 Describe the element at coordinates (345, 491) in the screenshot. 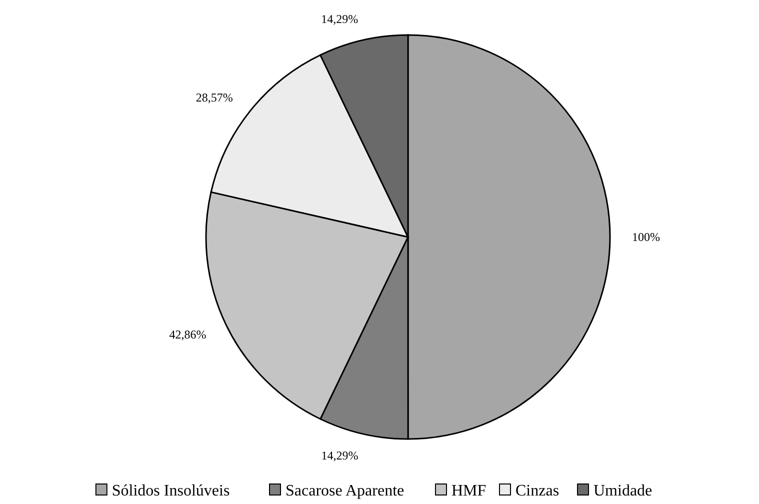

I see `legend-label: Sacarose Aparente` at that location.